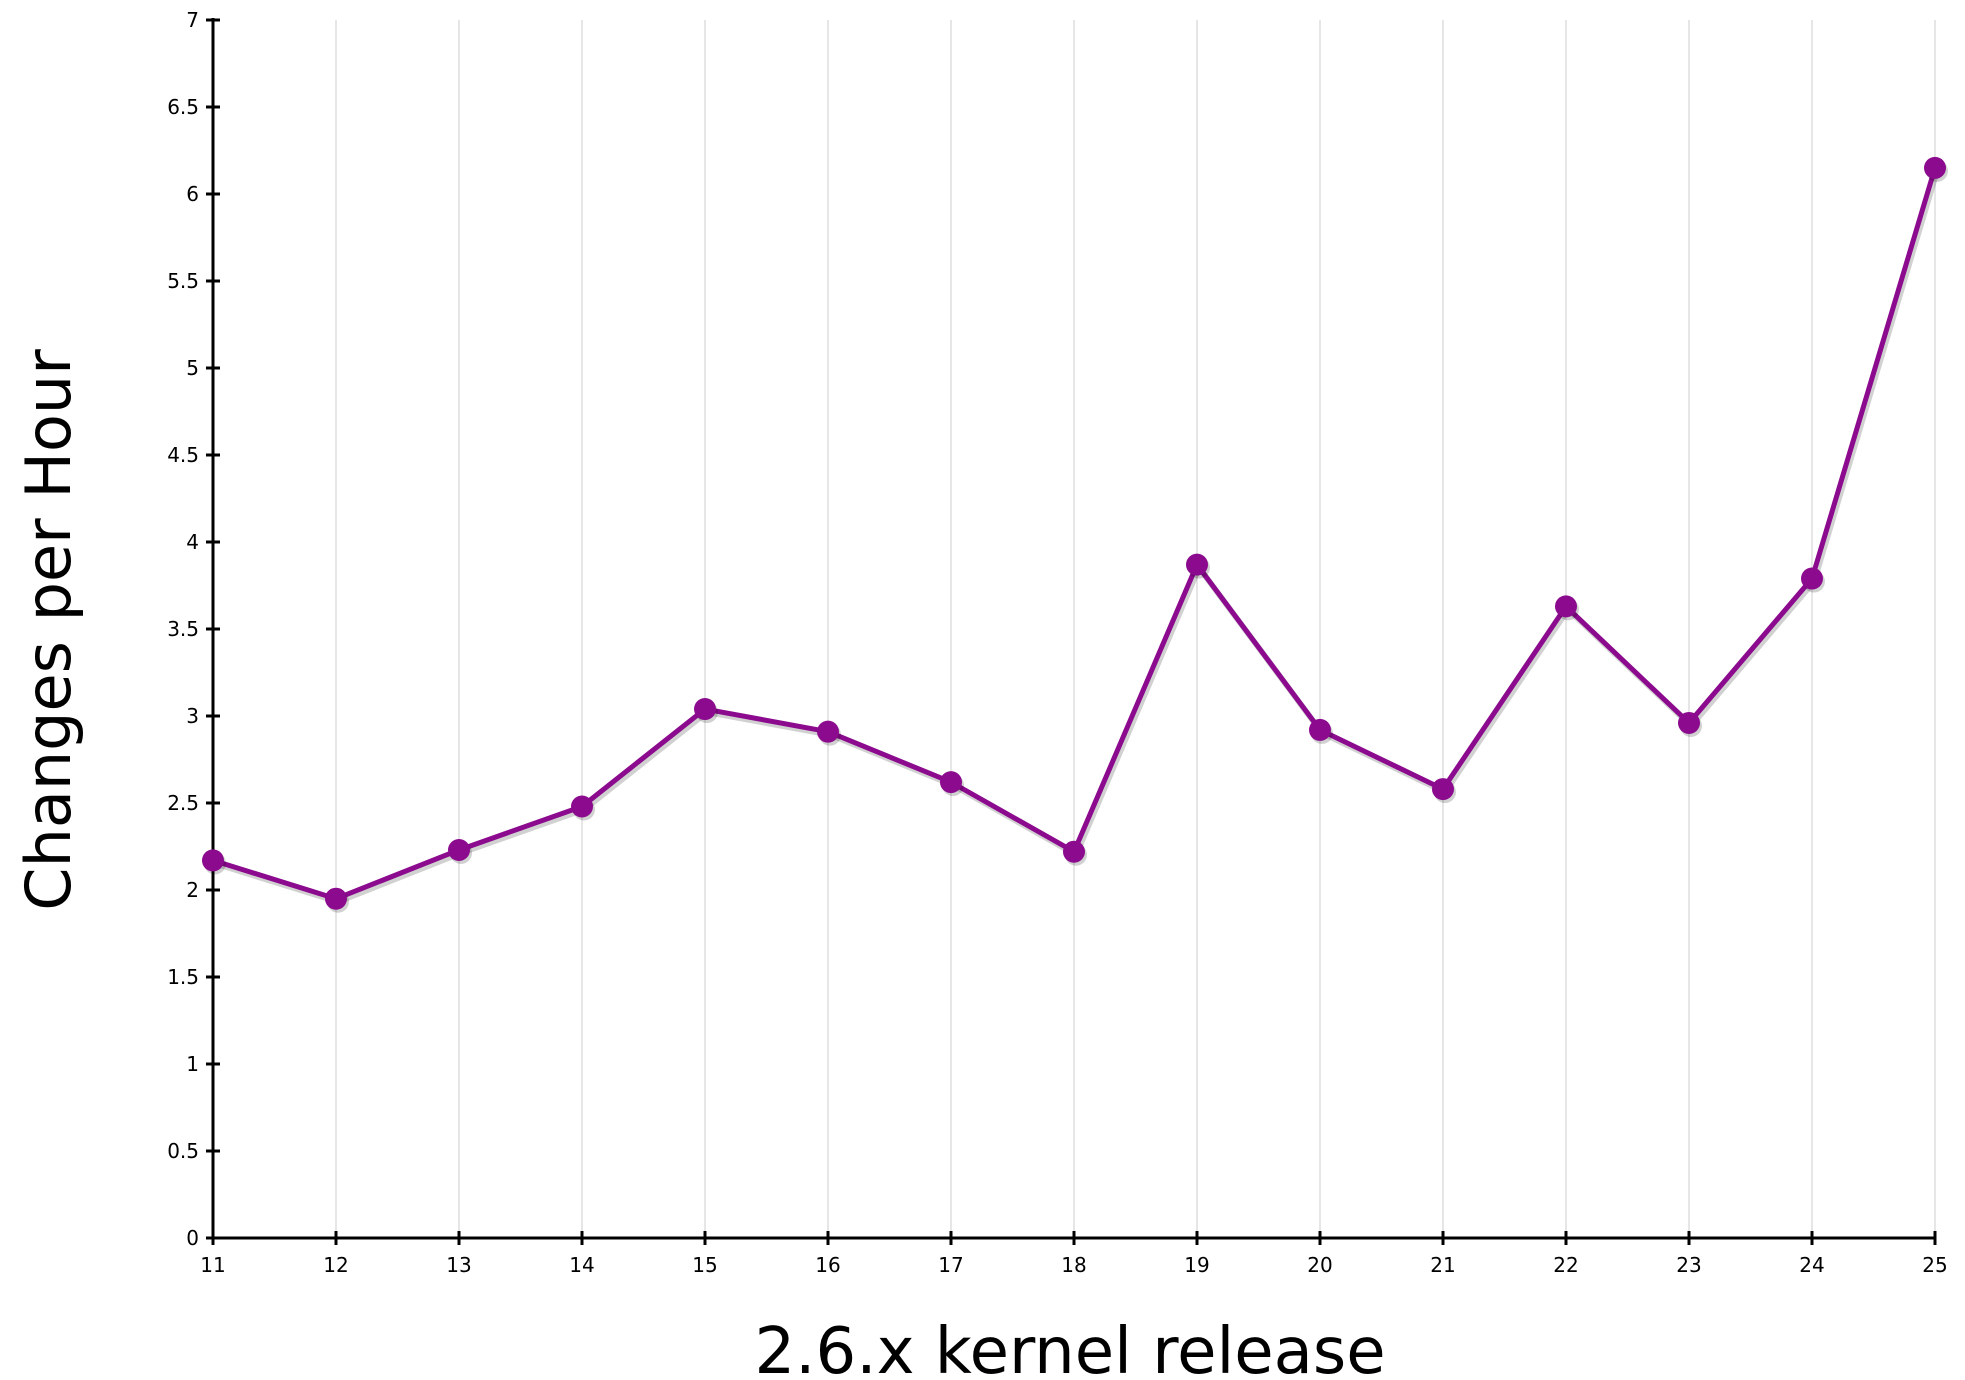 This screenshot has width=1965, height=1380. What do you see at coordinates (950, 1265) in the screenshot?
I see `x-tick-label: 17` at bounding box center [950, 1265].